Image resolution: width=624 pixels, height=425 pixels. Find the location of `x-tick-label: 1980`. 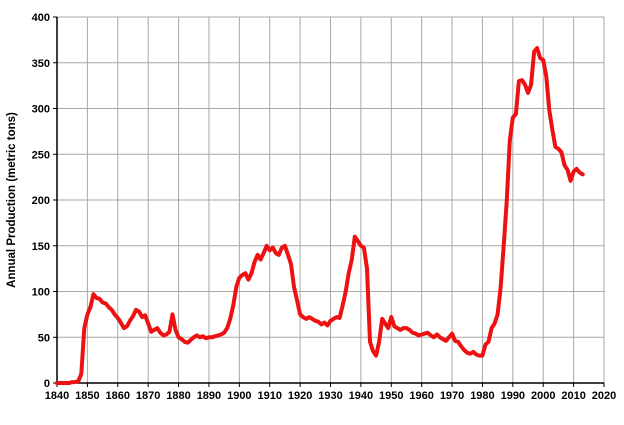

x-tick-label: 1980 is located at coordinates (482, 396).